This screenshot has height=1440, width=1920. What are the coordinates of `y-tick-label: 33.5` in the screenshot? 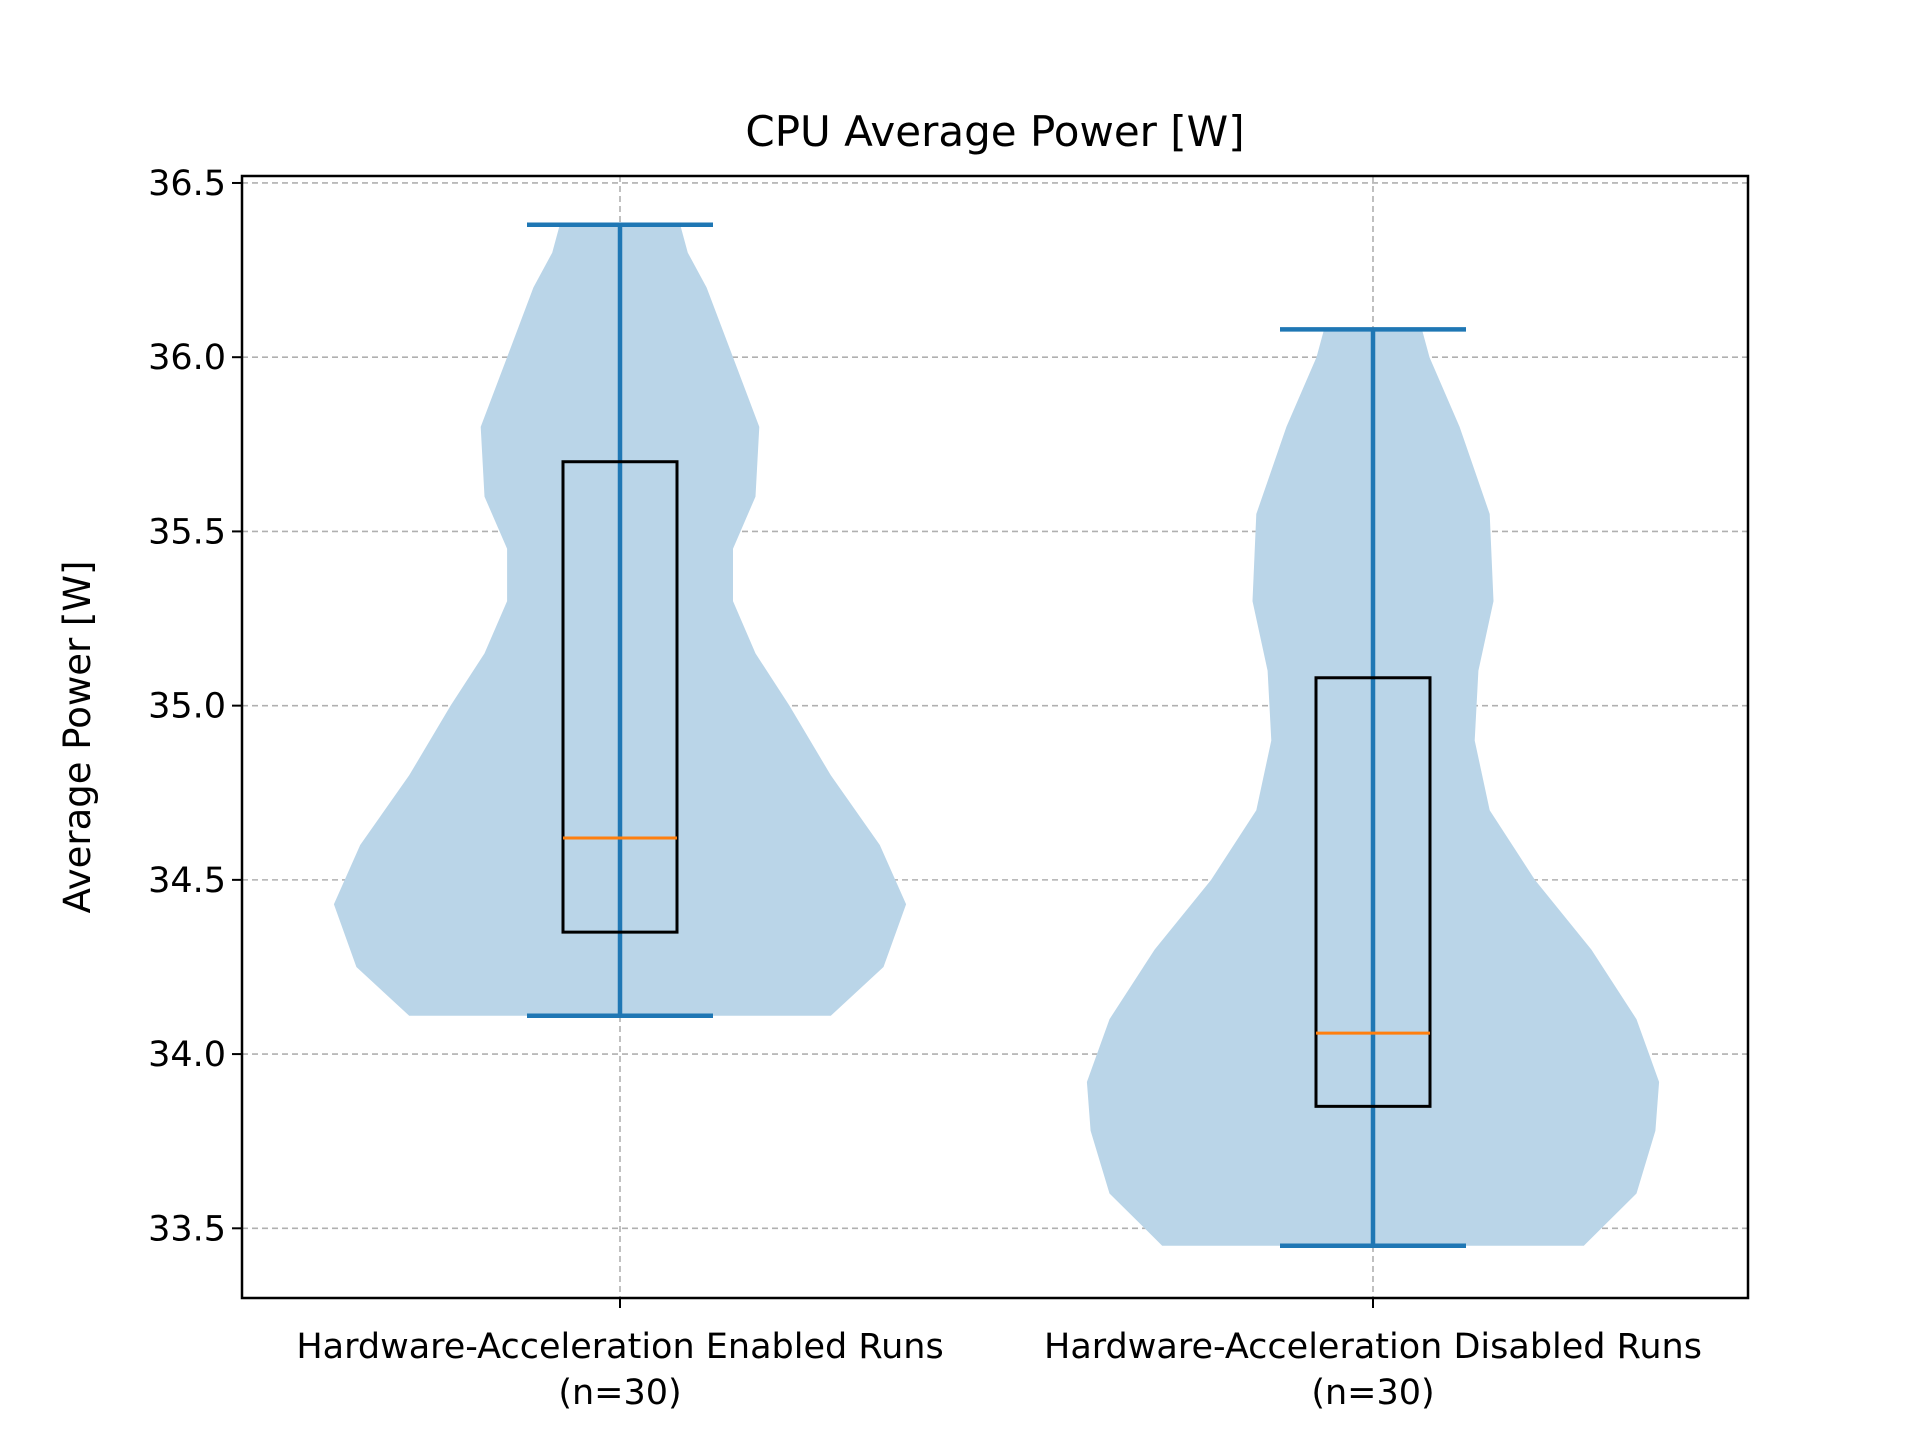 It's located at (187, 1229).